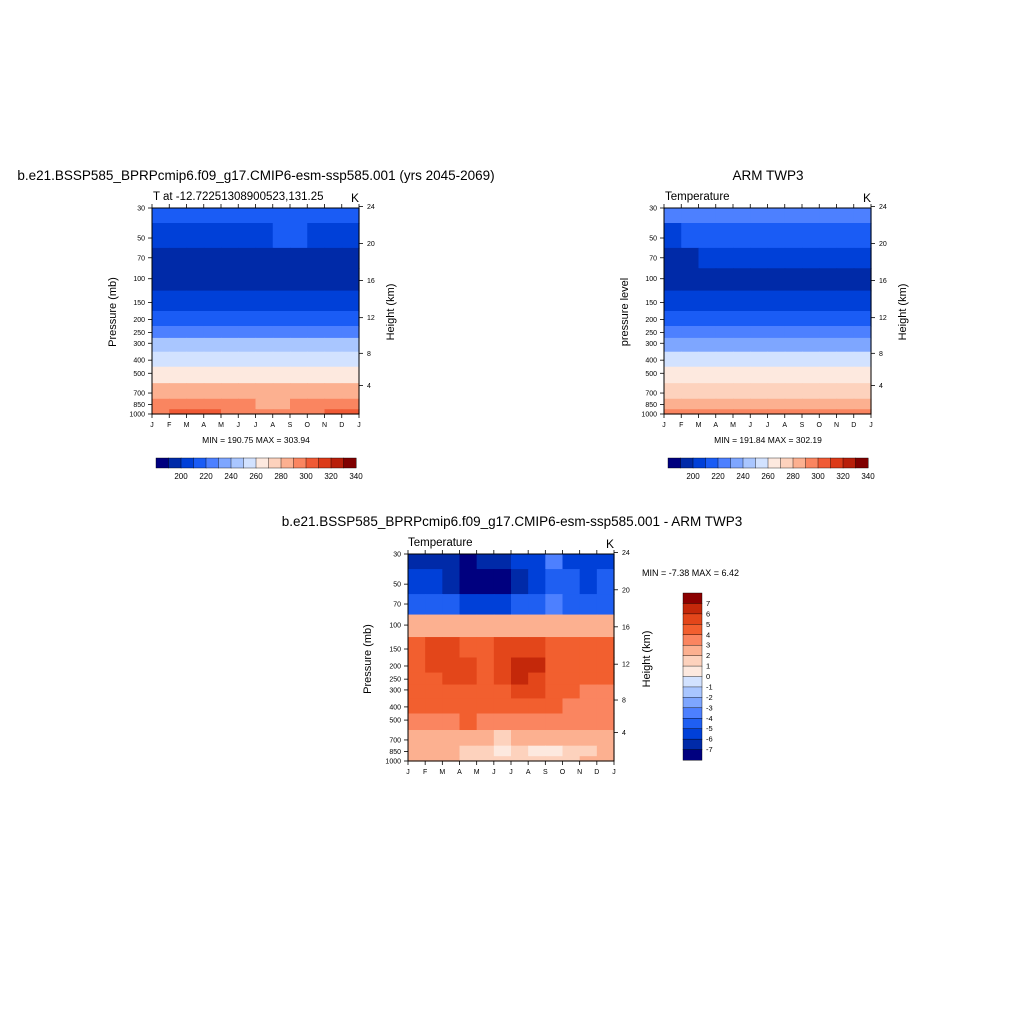 The image size is (1024, 1024). Describe the element at coordinates (651, 394) in the screenshot. I see `y-tick-label: 700` at that location.